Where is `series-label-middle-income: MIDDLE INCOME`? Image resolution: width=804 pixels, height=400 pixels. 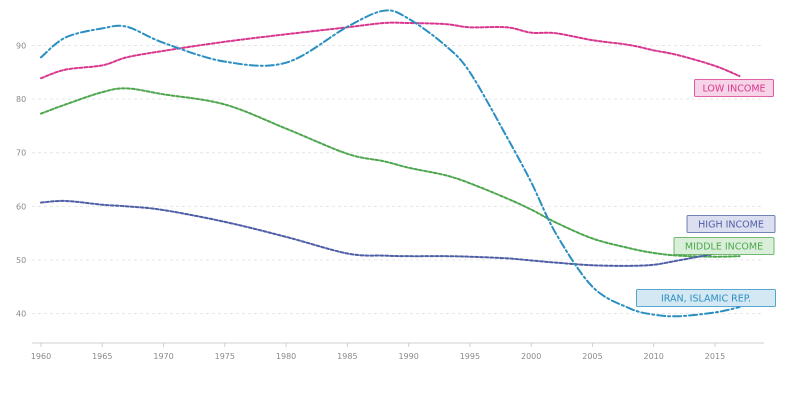 series-label-middle-income: MIDDLE INCOME is located at coordinates (724, 246).